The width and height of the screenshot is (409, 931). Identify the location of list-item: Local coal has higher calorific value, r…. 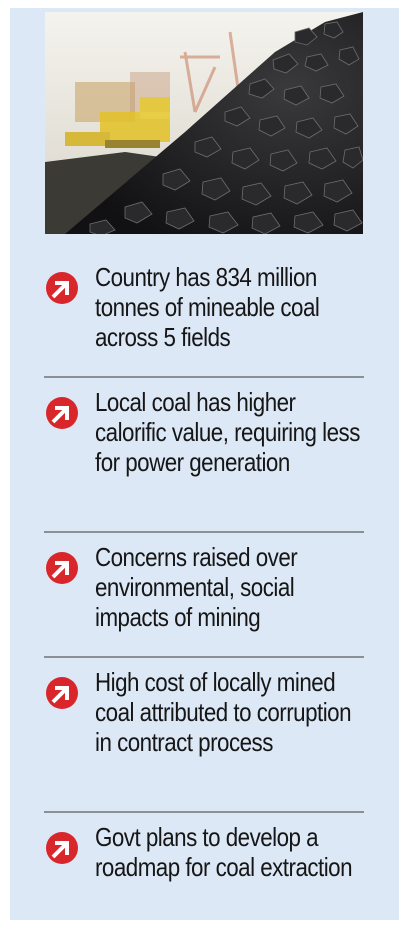
(204, 455).